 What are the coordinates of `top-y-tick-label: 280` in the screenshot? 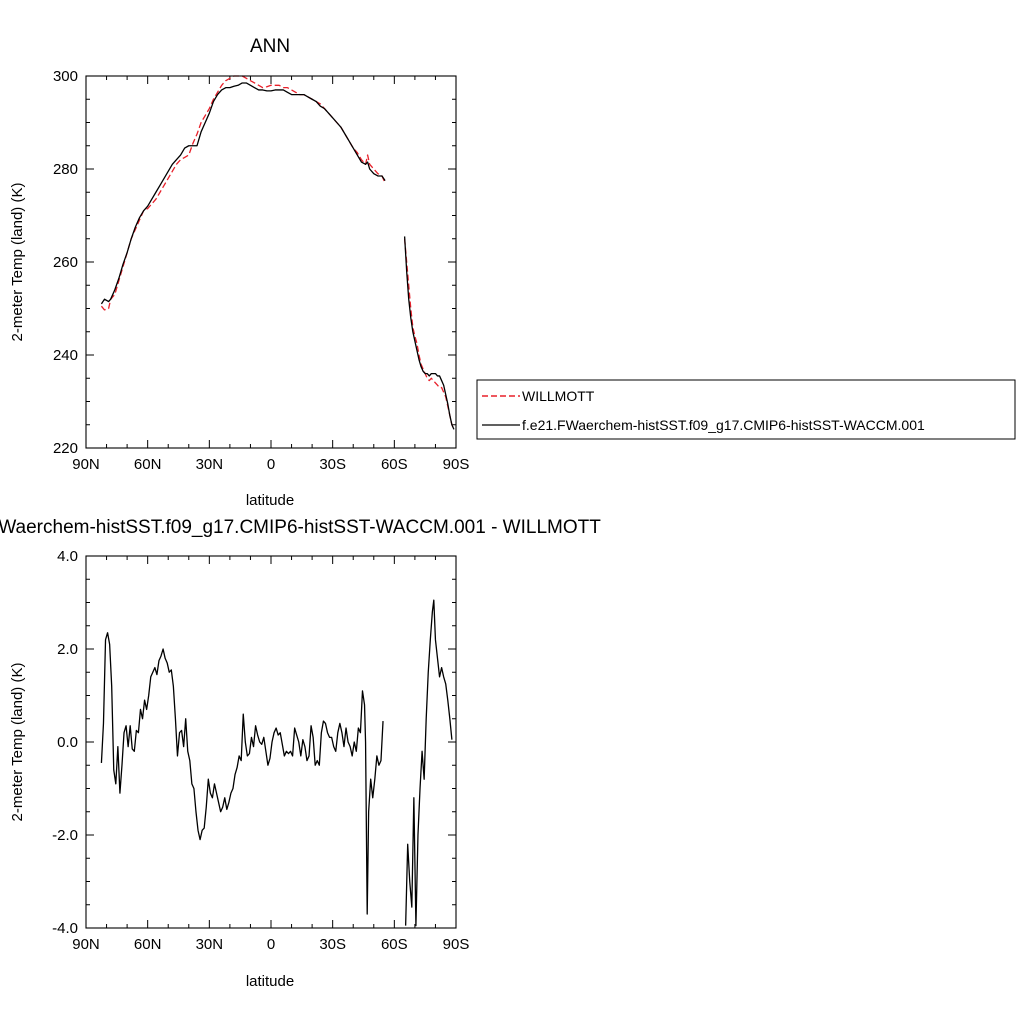 It's located at (65, 169).